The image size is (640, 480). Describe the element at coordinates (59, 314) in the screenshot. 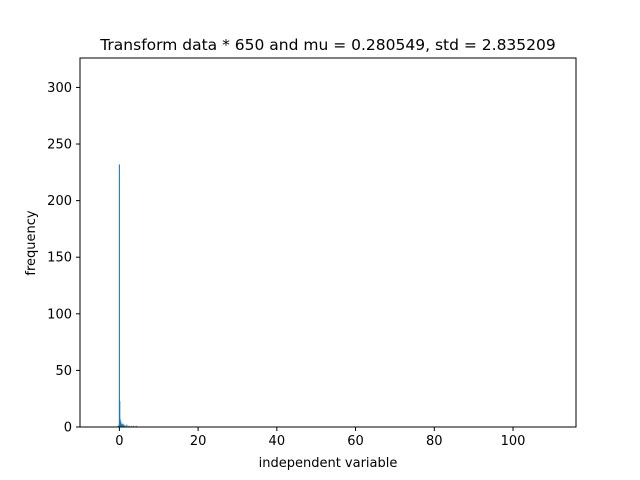

I see `y-tick-label: 100` at that location.